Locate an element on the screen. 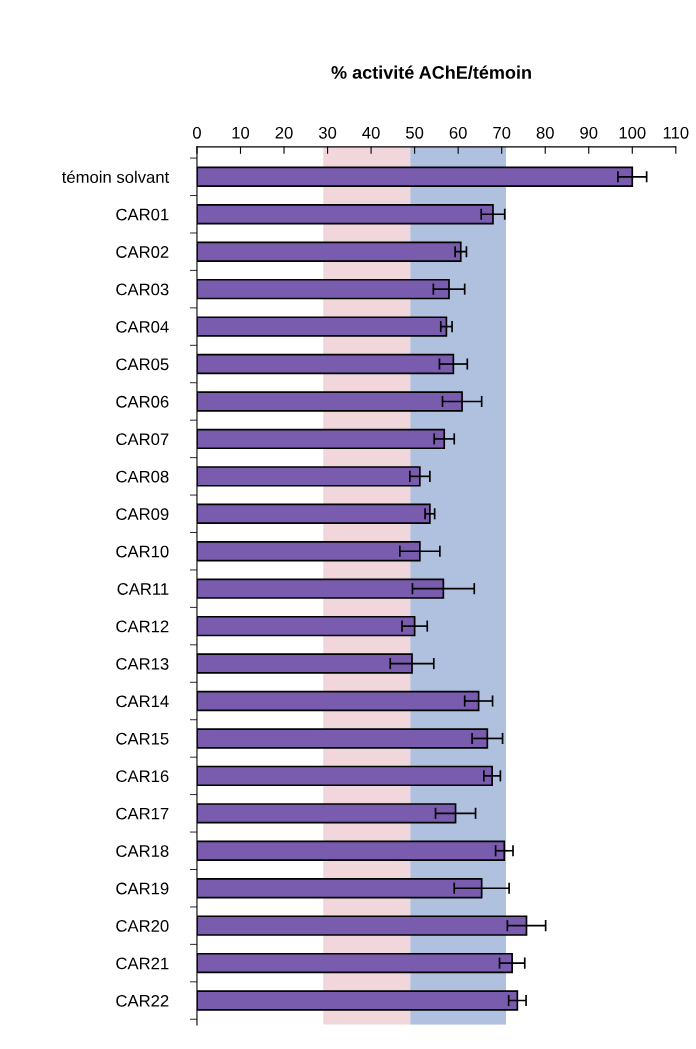 The height and width of the screenshot is (1049, 696). x-tick-label: 40 is located at coordinates (371, 132).